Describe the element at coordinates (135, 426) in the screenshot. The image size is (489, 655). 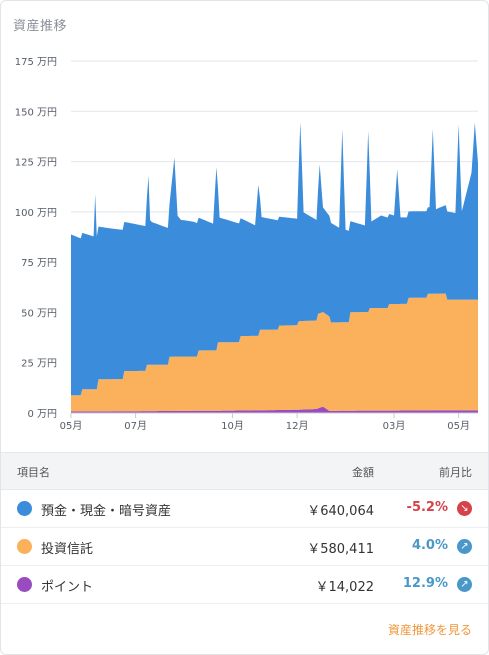
I see `x-tick-label: 07月` at that location.